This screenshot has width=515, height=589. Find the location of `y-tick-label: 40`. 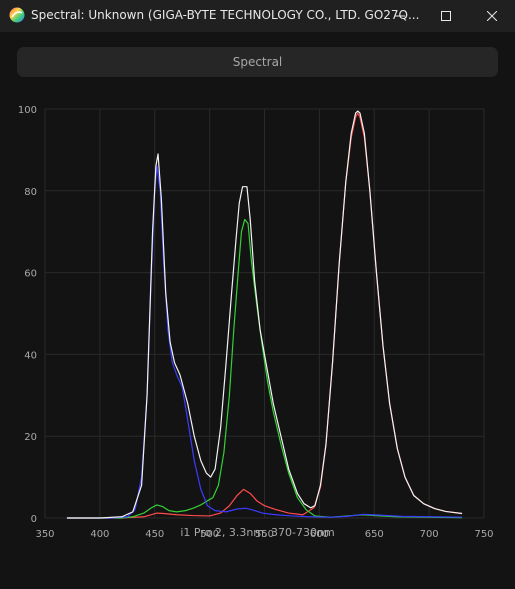

y-tick-label: 40 is located at coordinates (30, 355).